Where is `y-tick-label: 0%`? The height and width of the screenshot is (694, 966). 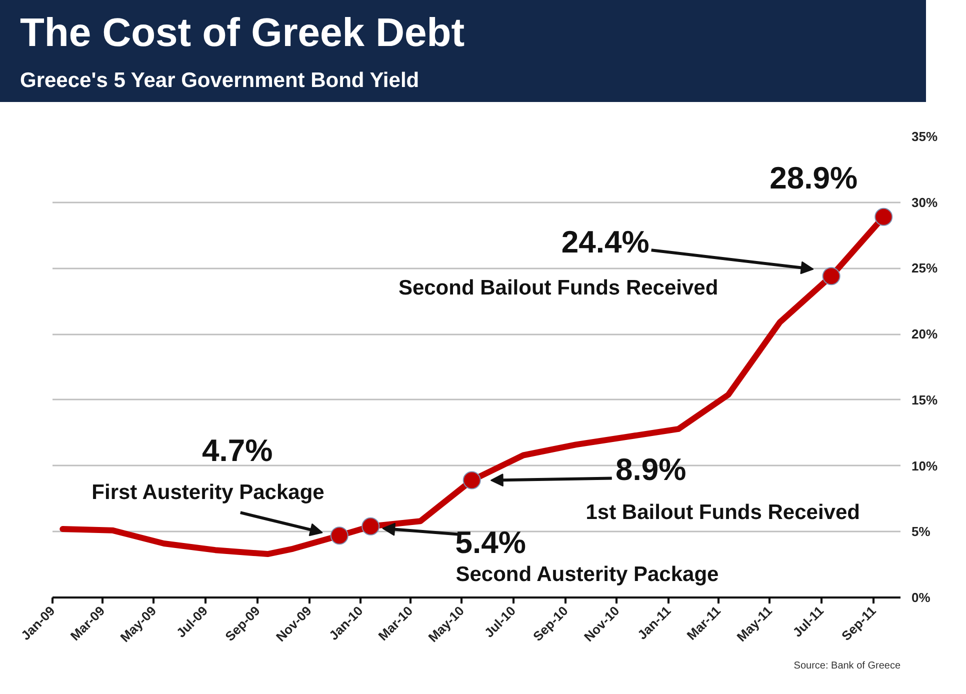
y-tick-label: 0% is located at coordinates (921, 597).